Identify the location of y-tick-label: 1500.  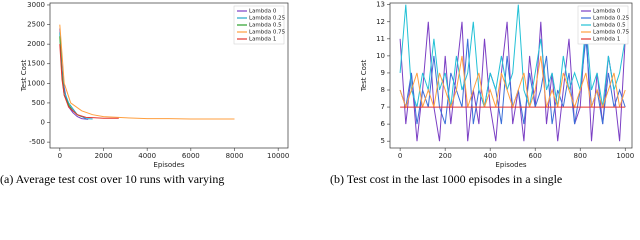
(36, 64).